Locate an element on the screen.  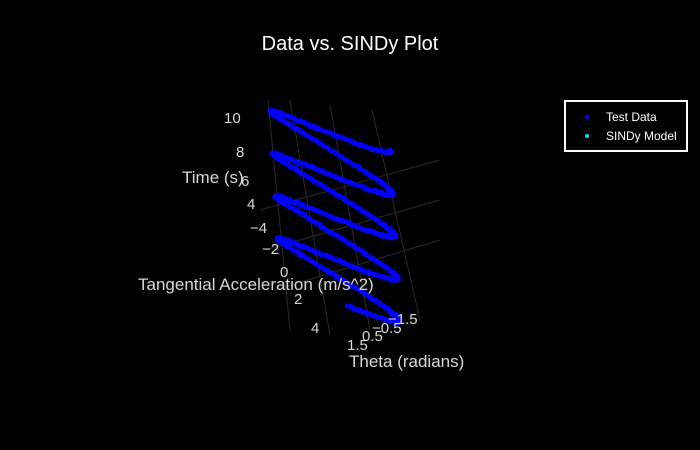
legend-swatch-test-data is located at coordinates (587, 117).